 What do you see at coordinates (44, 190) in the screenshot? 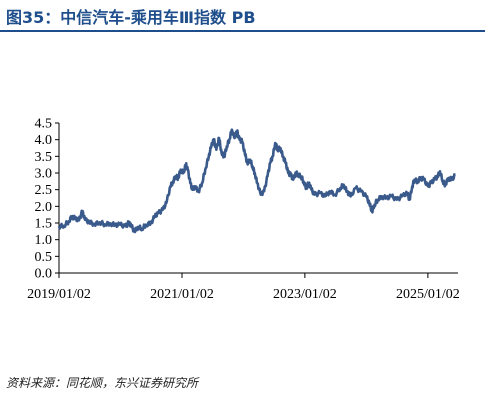
I see `y-tick-label: 2.5` at bounding box center [44, 190].